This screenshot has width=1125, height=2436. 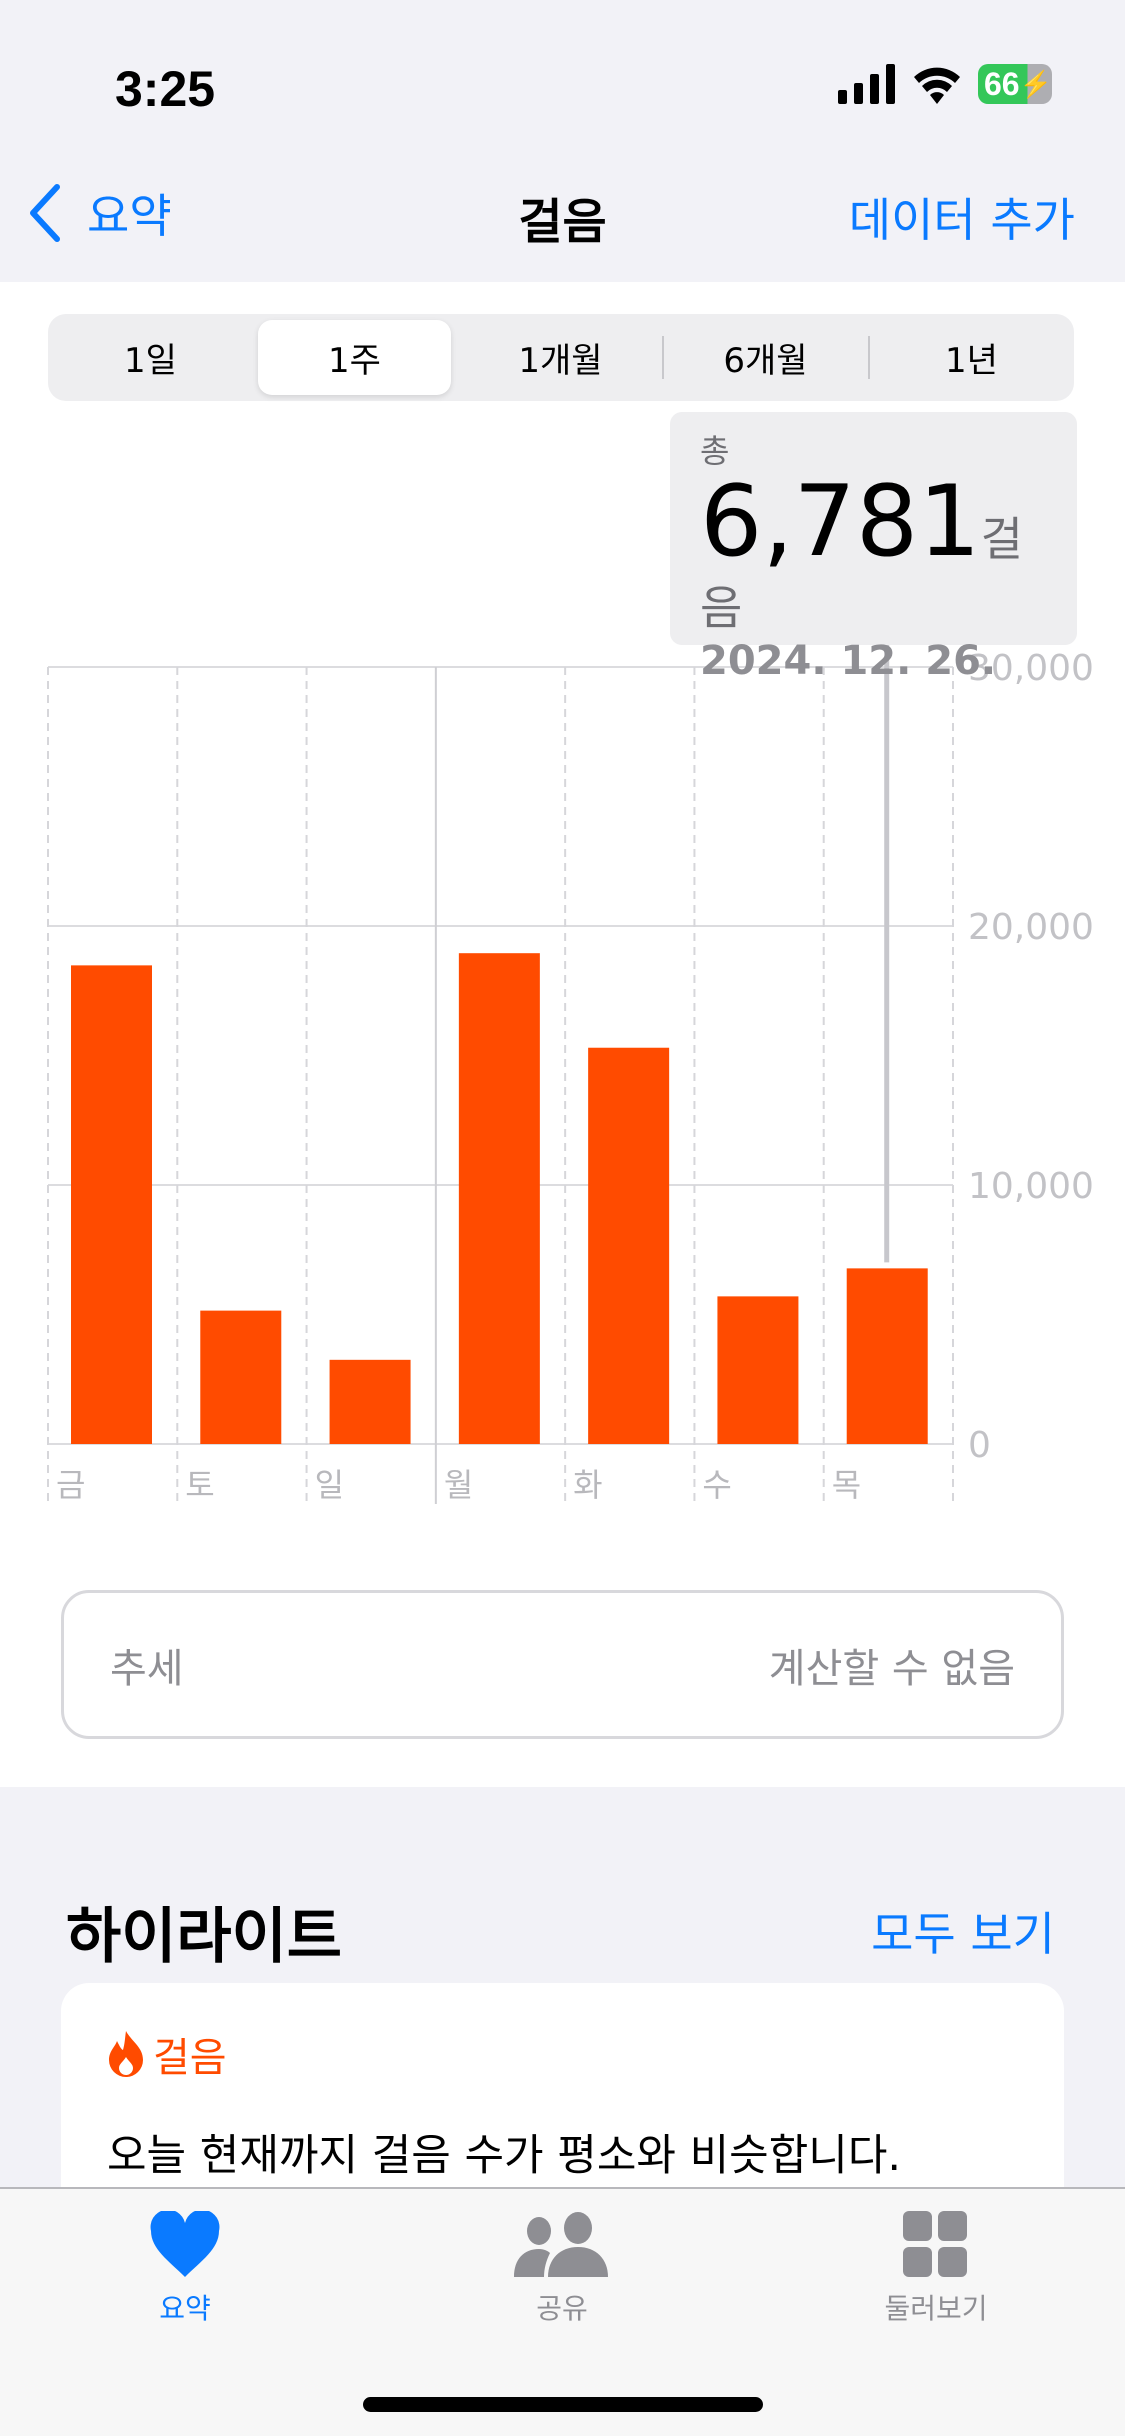 I want to click on back-label: 요약, so click(x=129, y=216).